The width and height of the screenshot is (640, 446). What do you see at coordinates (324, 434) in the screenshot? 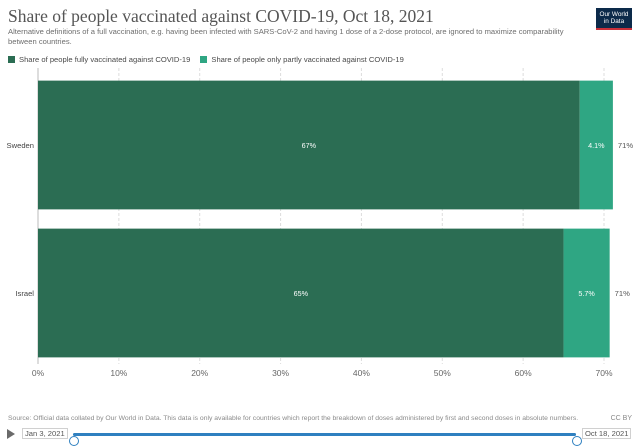
I see `timeline-fill` at bounding box center [324, 434].